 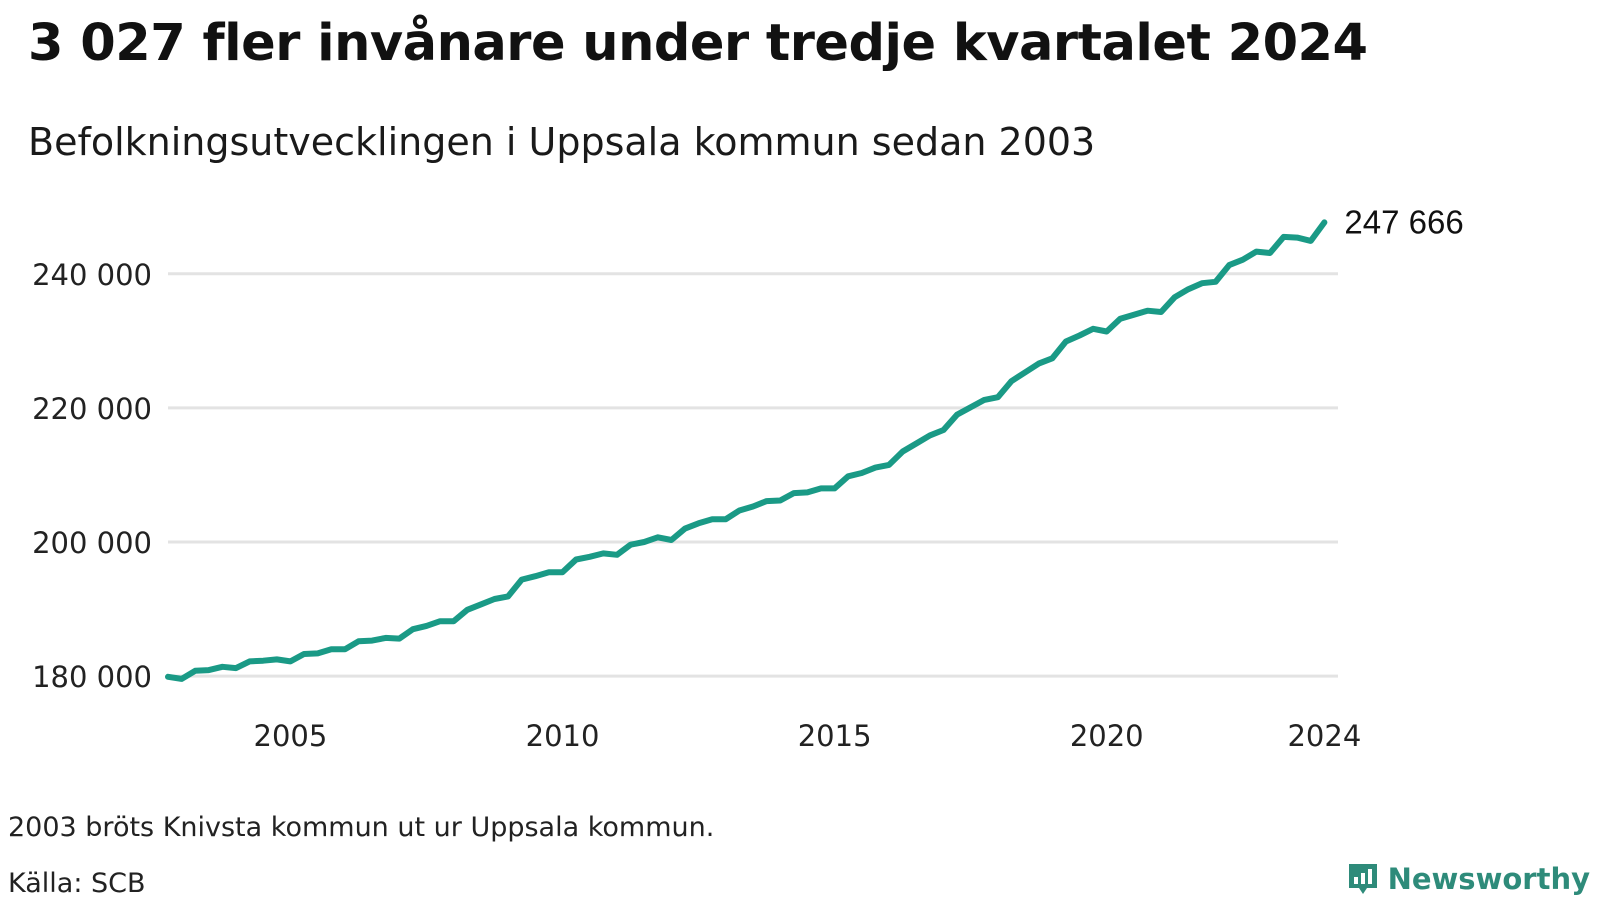 I want to click on y-tick-label: 240 000, so click(x=92, y=275).